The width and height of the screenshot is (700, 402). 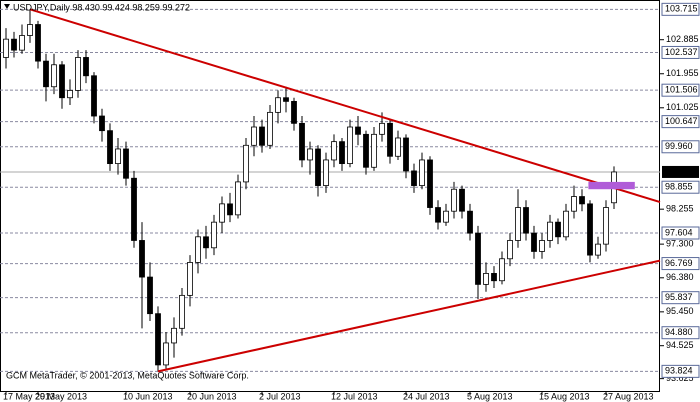 I want to click on x-tick-label: 17 May 2013, so click(x=29, y=396).